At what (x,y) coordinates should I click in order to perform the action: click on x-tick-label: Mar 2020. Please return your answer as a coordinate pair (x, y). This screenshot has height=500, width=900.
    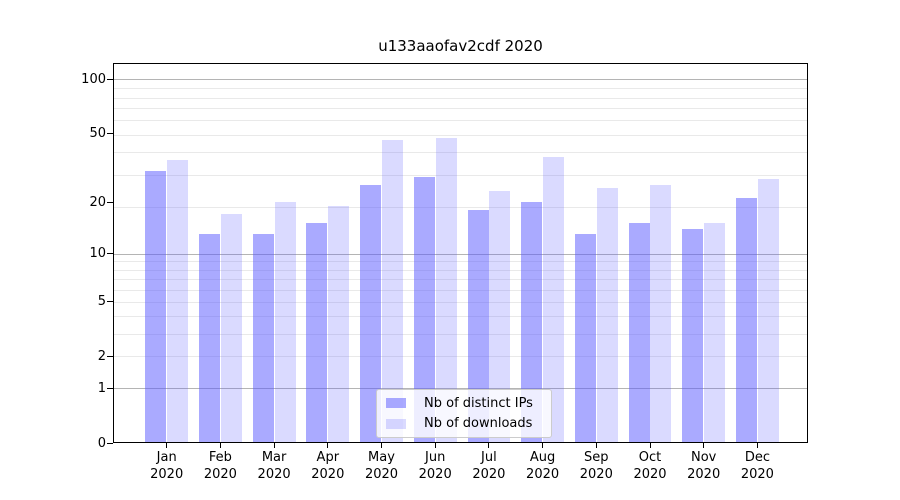
    Looking at the image, I should click on (274, 466).